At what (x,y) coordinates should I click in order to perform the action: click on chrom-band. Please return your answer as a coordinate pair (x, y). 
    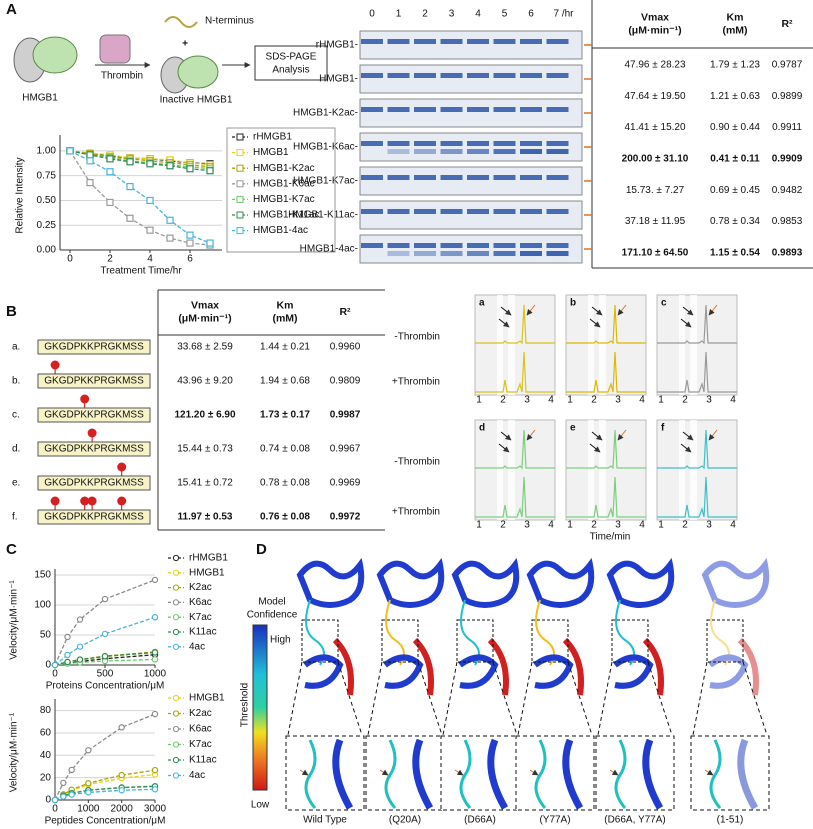
    Looking at the image, I should click on (500, 345).